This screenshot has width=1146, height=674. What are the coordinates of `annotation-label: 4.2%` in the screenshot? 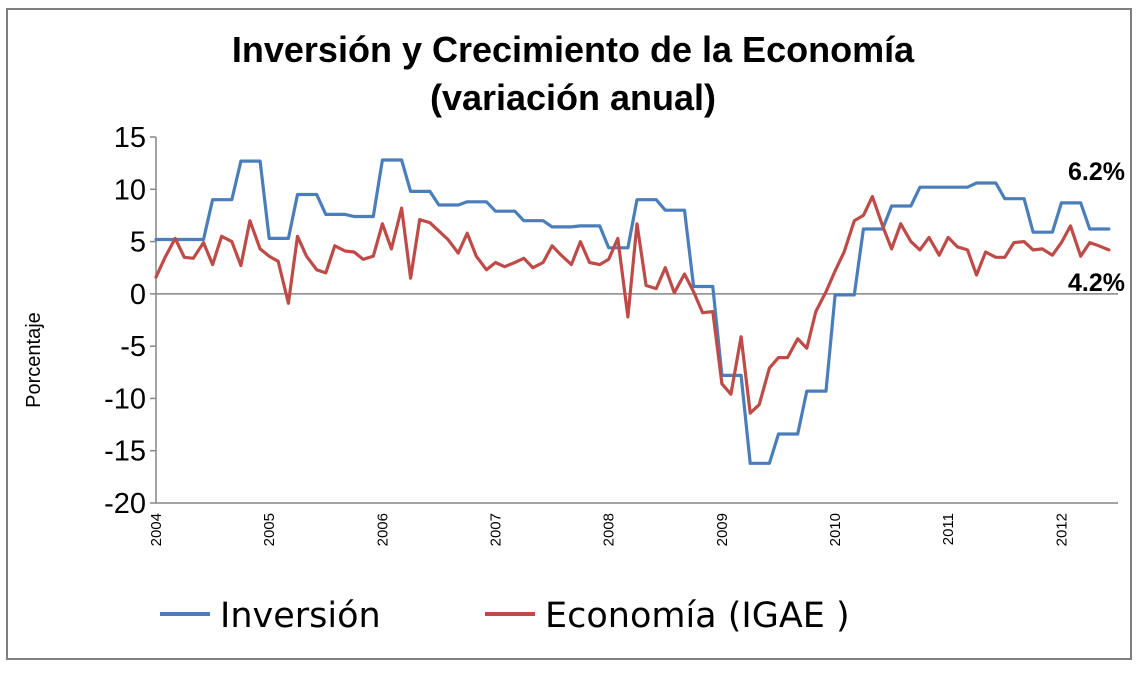 It's located at (1096, 283).